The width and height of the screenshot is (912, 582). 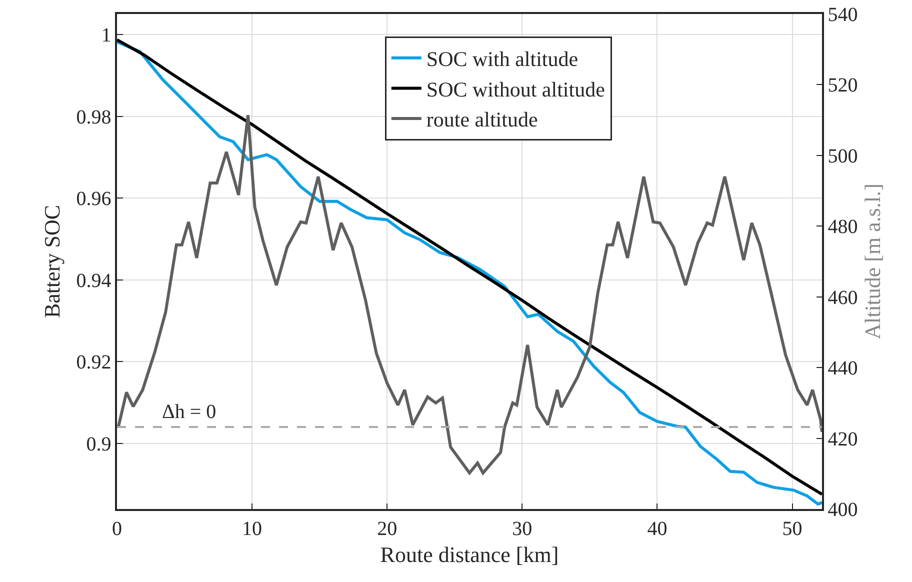 I want to click on y2-tick-label: 540, so click(x=843, y=15).